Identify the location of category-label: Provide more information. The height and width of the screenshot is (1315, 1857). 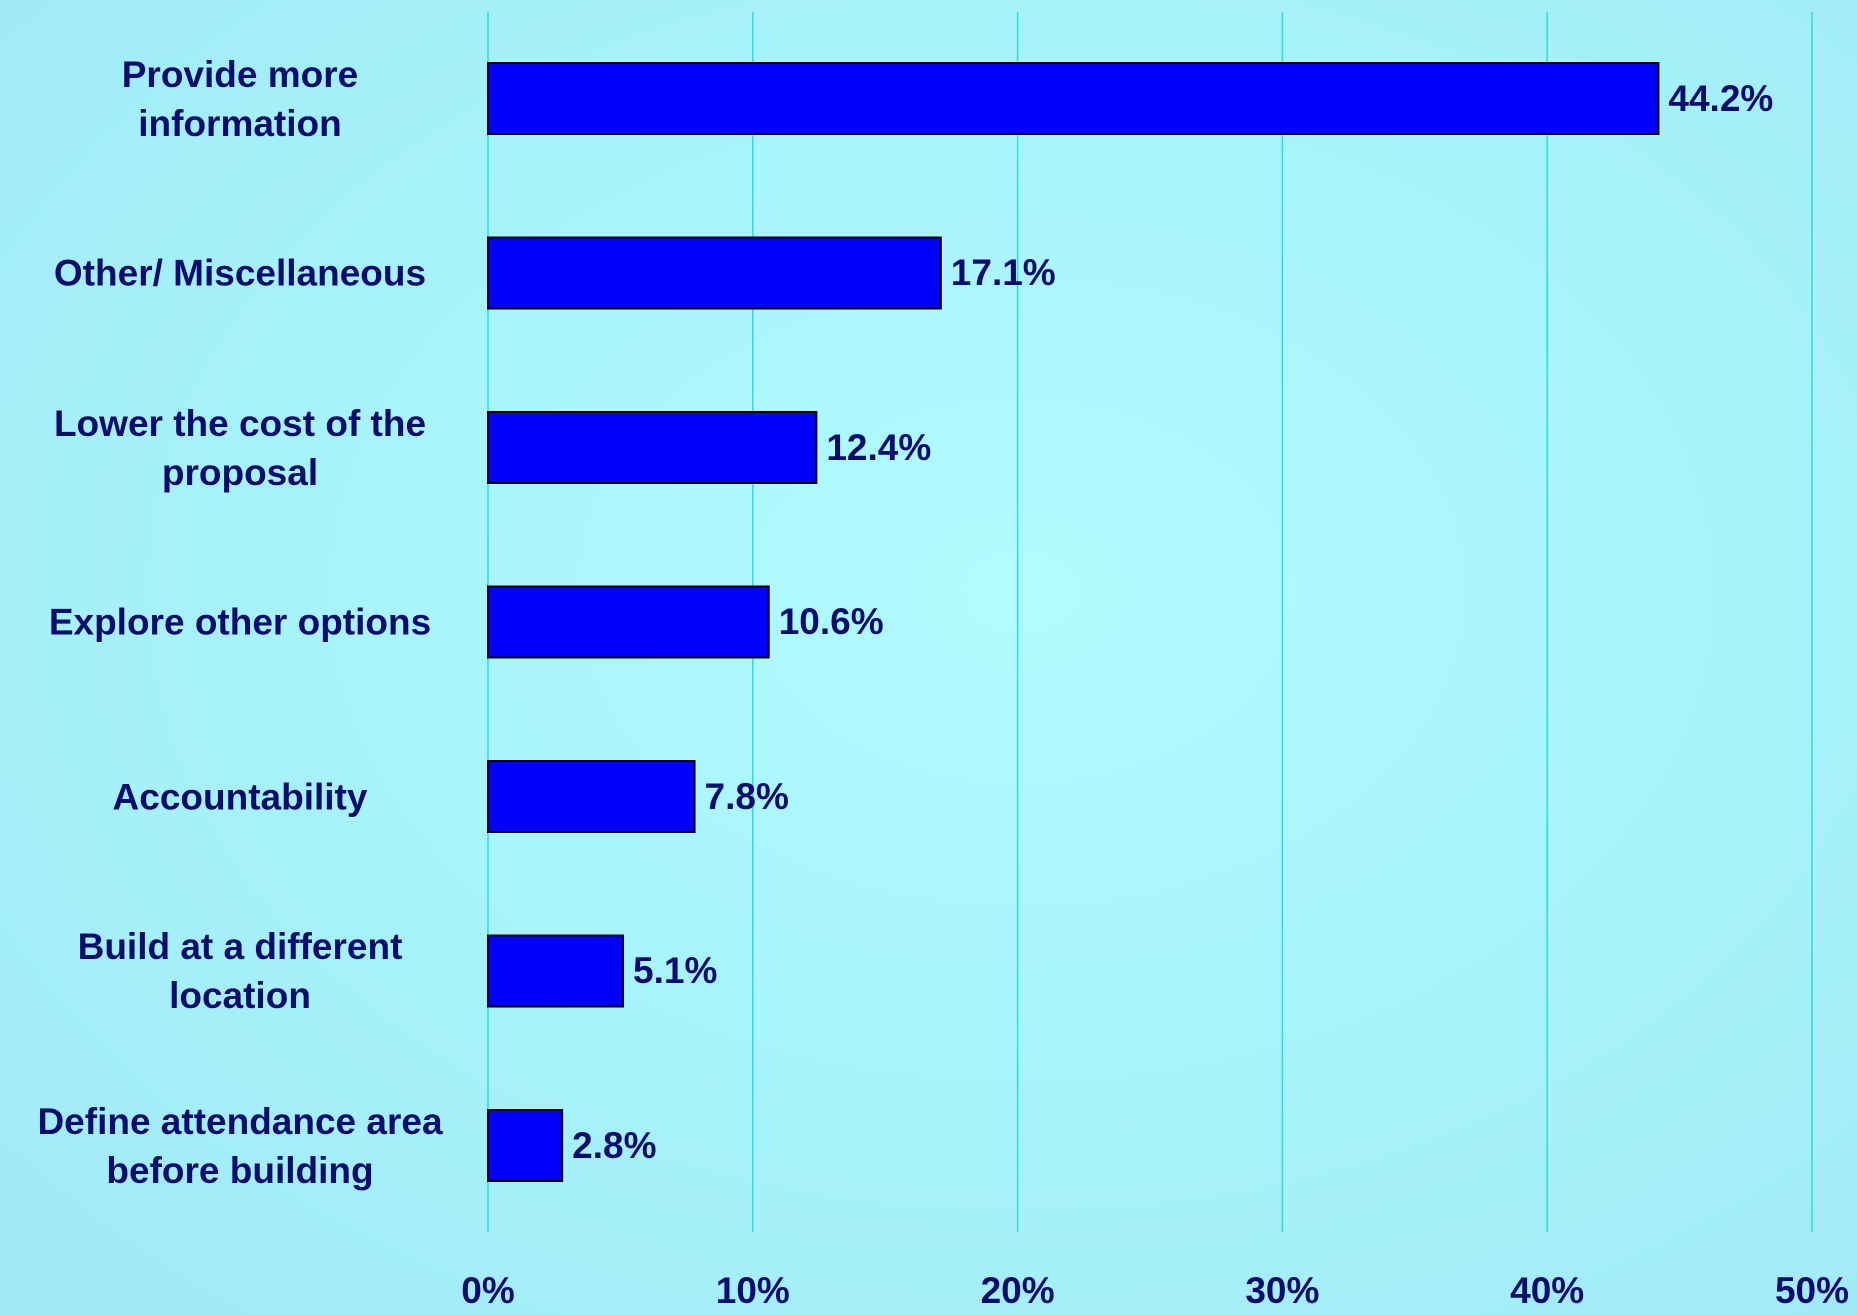
(240, 98).